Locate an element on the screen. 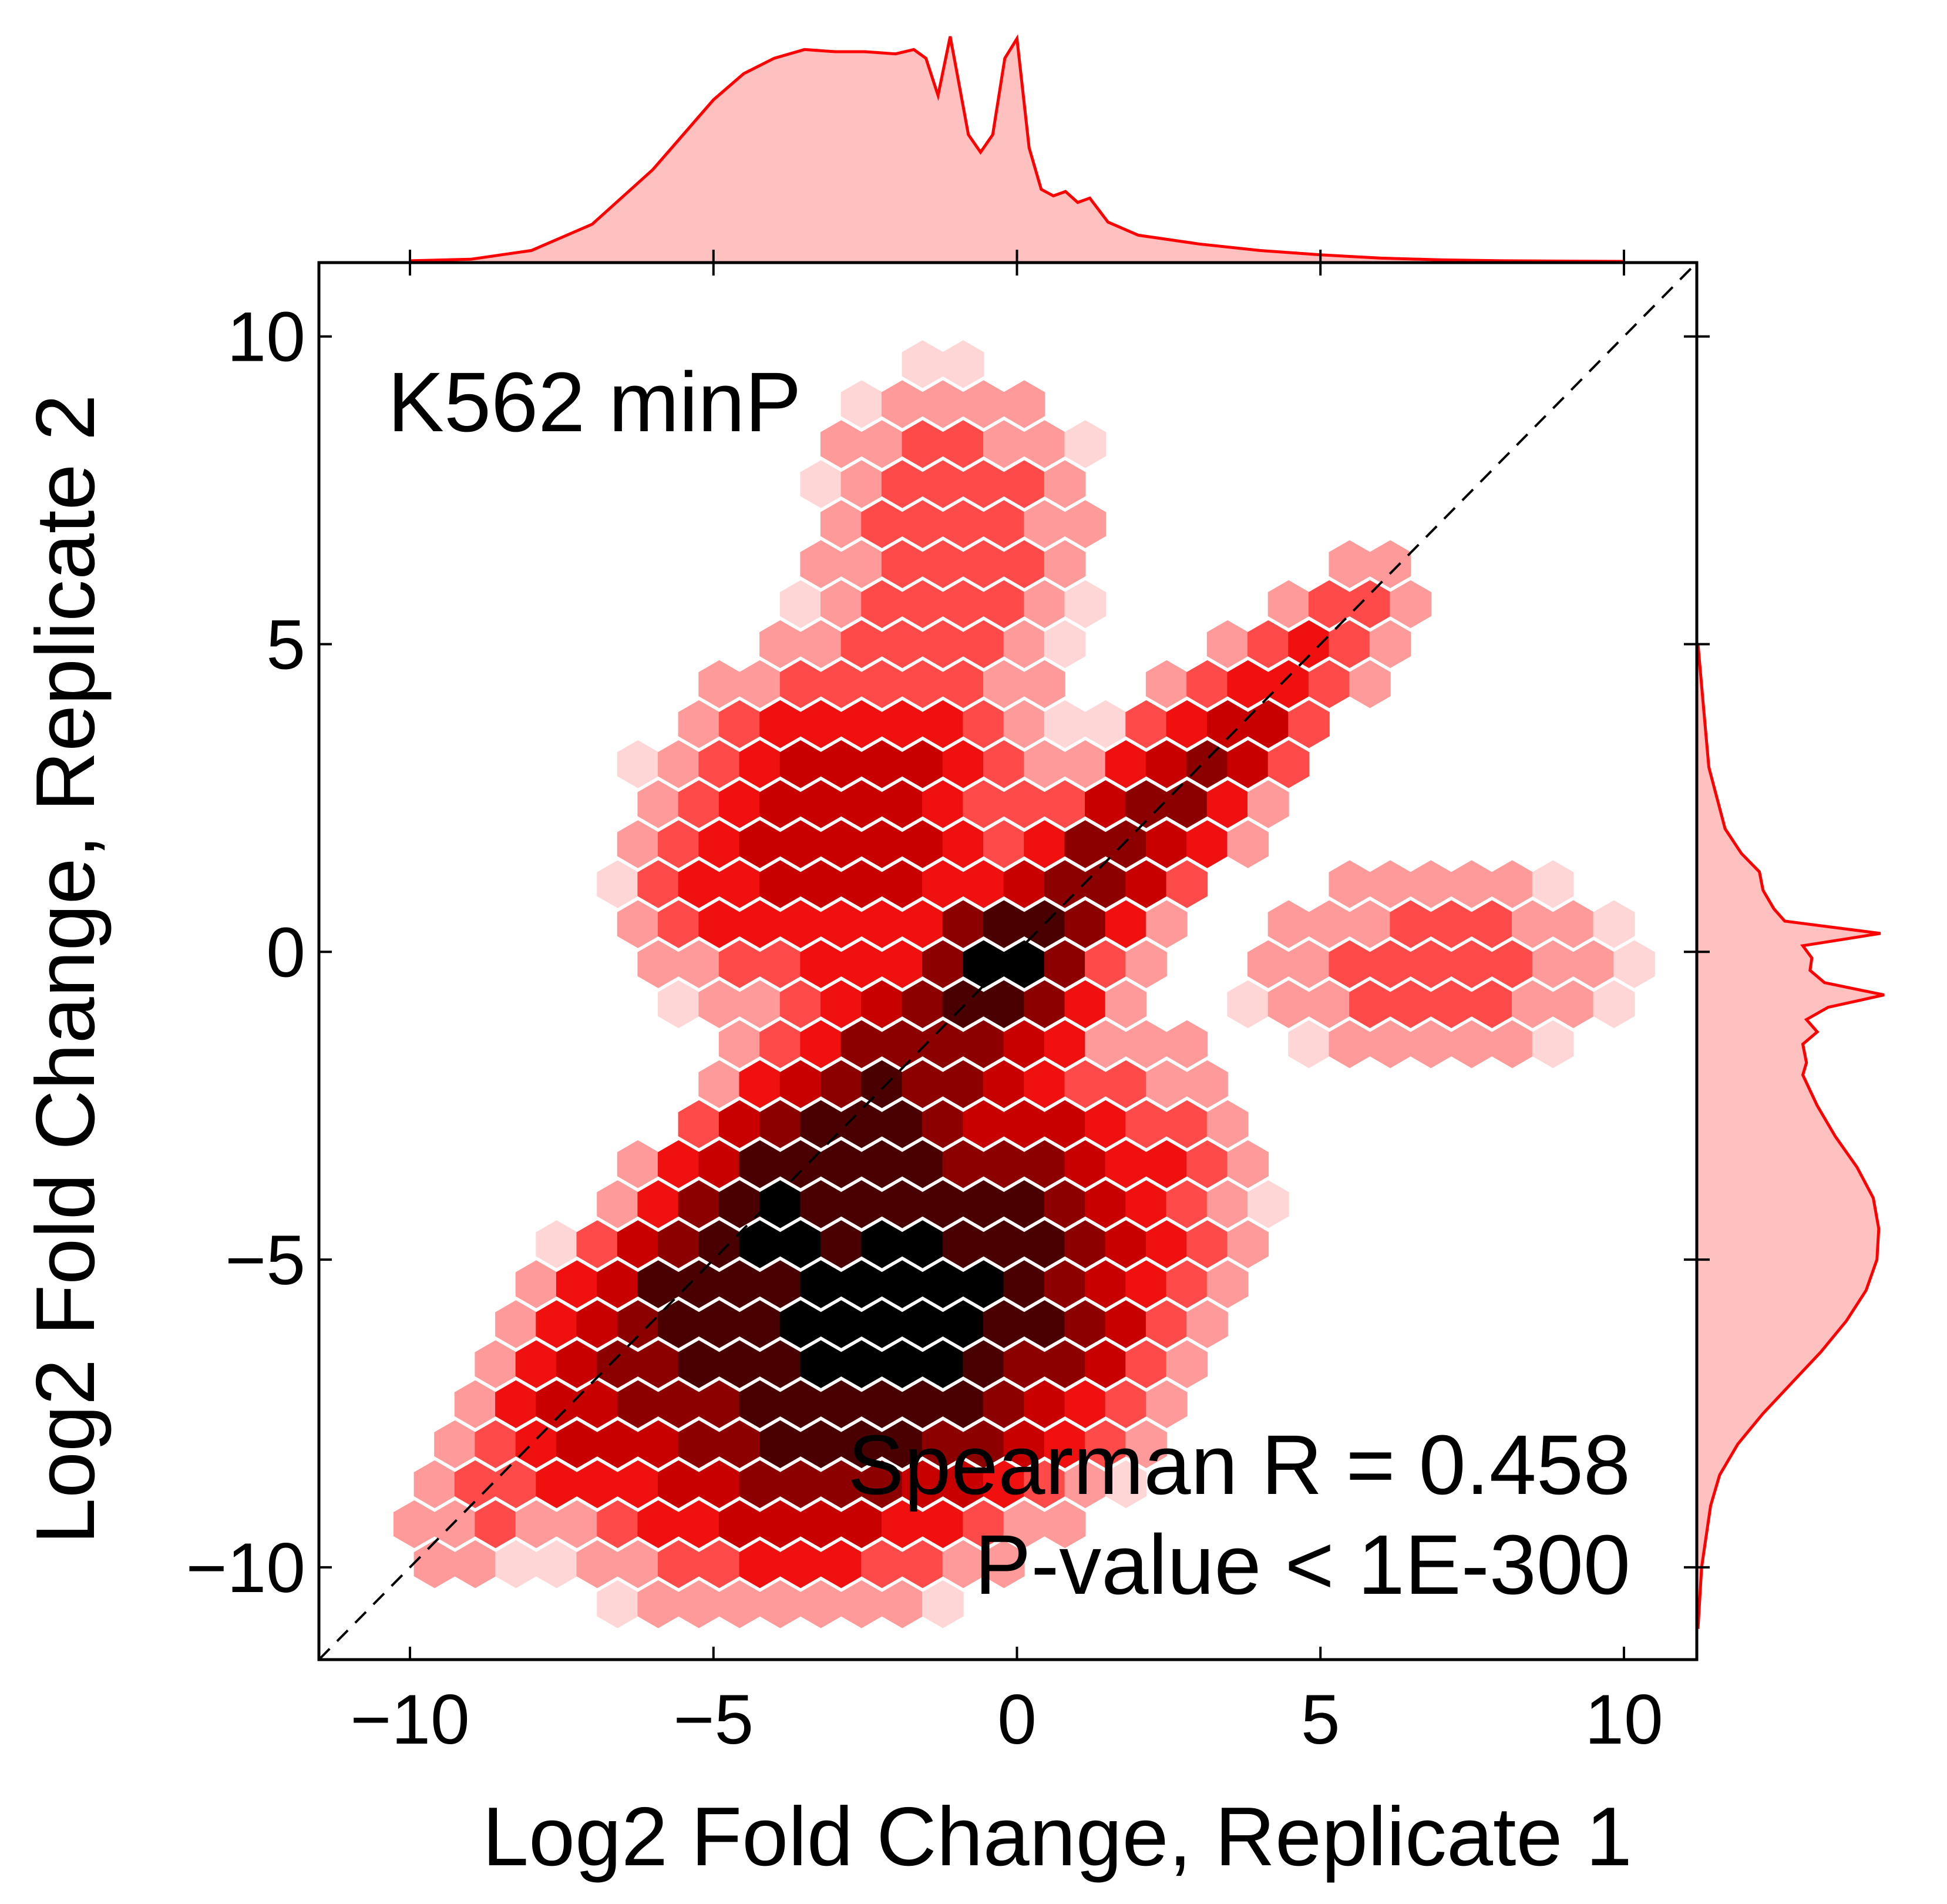 This screenshot has width=1947, height=1904. x-tick-label: 5 is located at coordinates (1321, 1719).